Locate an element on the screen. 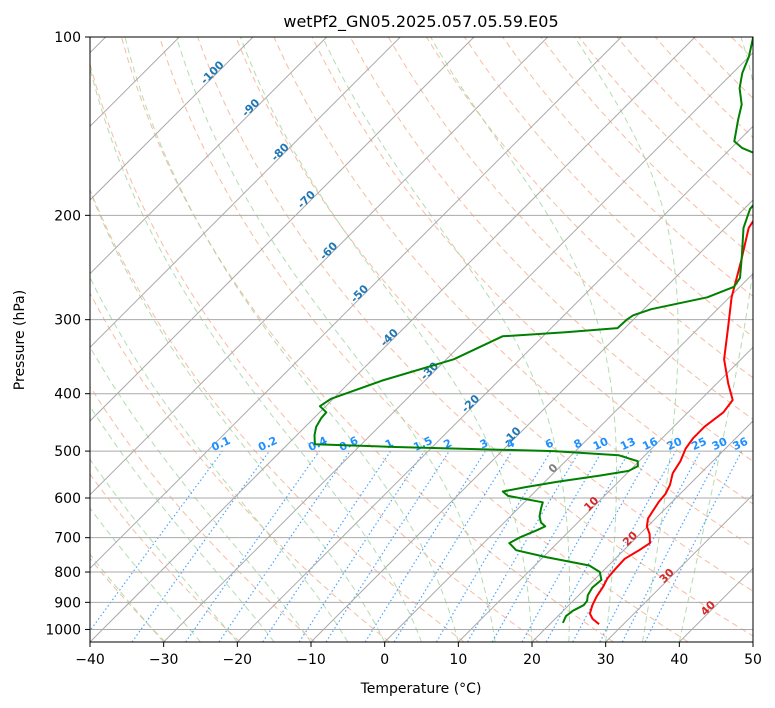  x-tick-label: 40 is located at coordinates (679, 660).